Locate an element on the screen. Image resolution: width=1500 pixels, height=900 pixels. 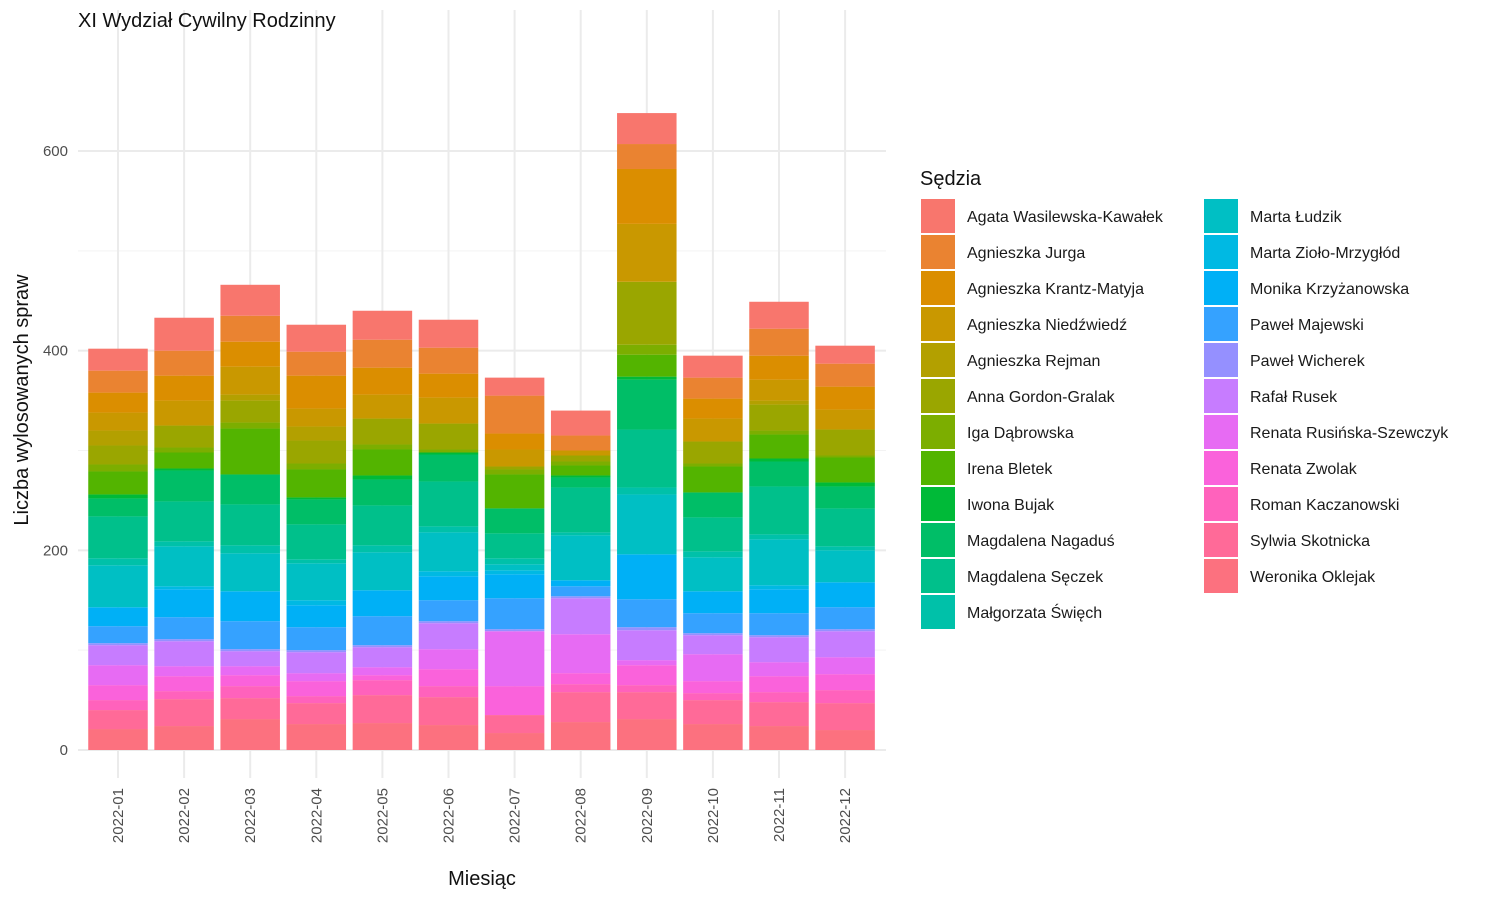
x-tick-label: 2022-06 is located at coordinates (449, 815).